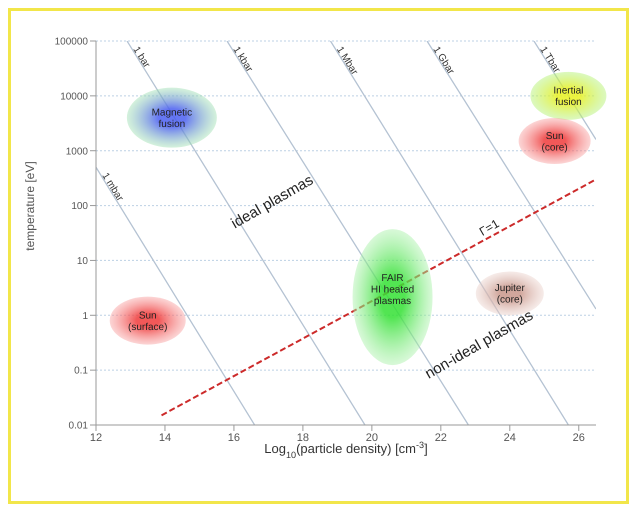 The width and height of the screenshot is (631, 506). Describe the element at coordinates (148, 321) in the screenshot. I see `annotation: Sun (surface)` at that location.